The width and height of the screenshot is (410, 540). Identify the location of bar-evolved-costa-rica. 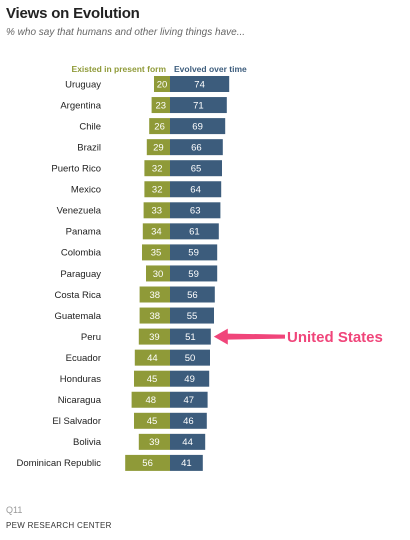
(192, 294).